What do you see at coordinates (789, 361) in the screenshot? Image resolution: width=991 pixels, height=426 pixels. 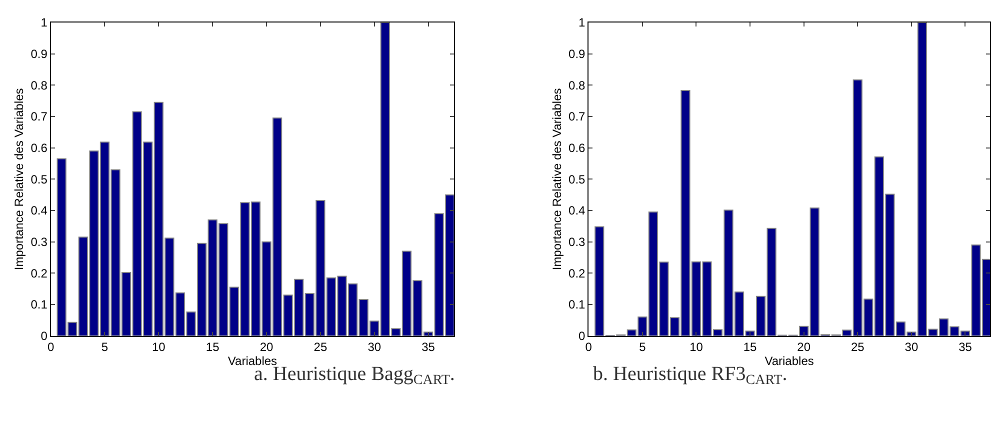 I see `x-axis-title: Variables` at bounding box center [789, 361].